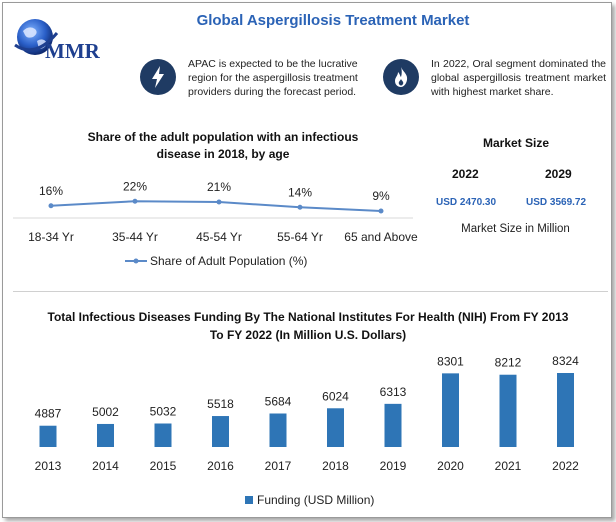 Image resolution: width=616 pixels, height=522 pixels. What do you see at coordinates (515, 229) in the screenshot?
I see `market-size-caption: Market Size in Million` at bounding box center [515, 229].